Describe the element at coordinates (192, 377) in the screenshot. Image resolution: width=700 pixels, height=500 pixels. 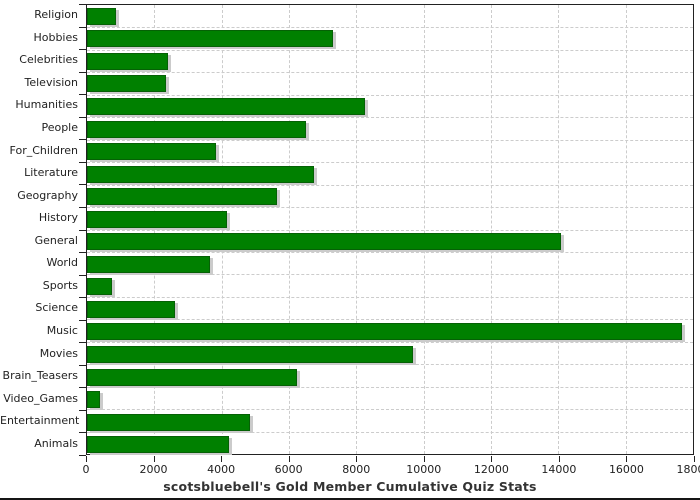
I see `bar-brain_teasers` at that location.